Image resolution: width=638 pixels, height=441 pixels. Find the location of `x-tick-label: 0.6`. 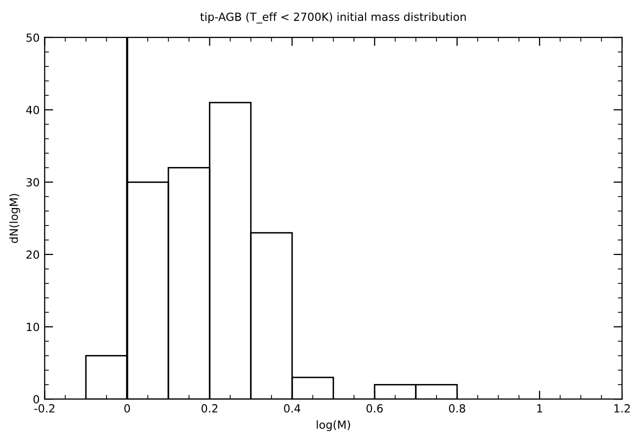

x-tick-label: 0.6 is located at coordinates (374, 408).